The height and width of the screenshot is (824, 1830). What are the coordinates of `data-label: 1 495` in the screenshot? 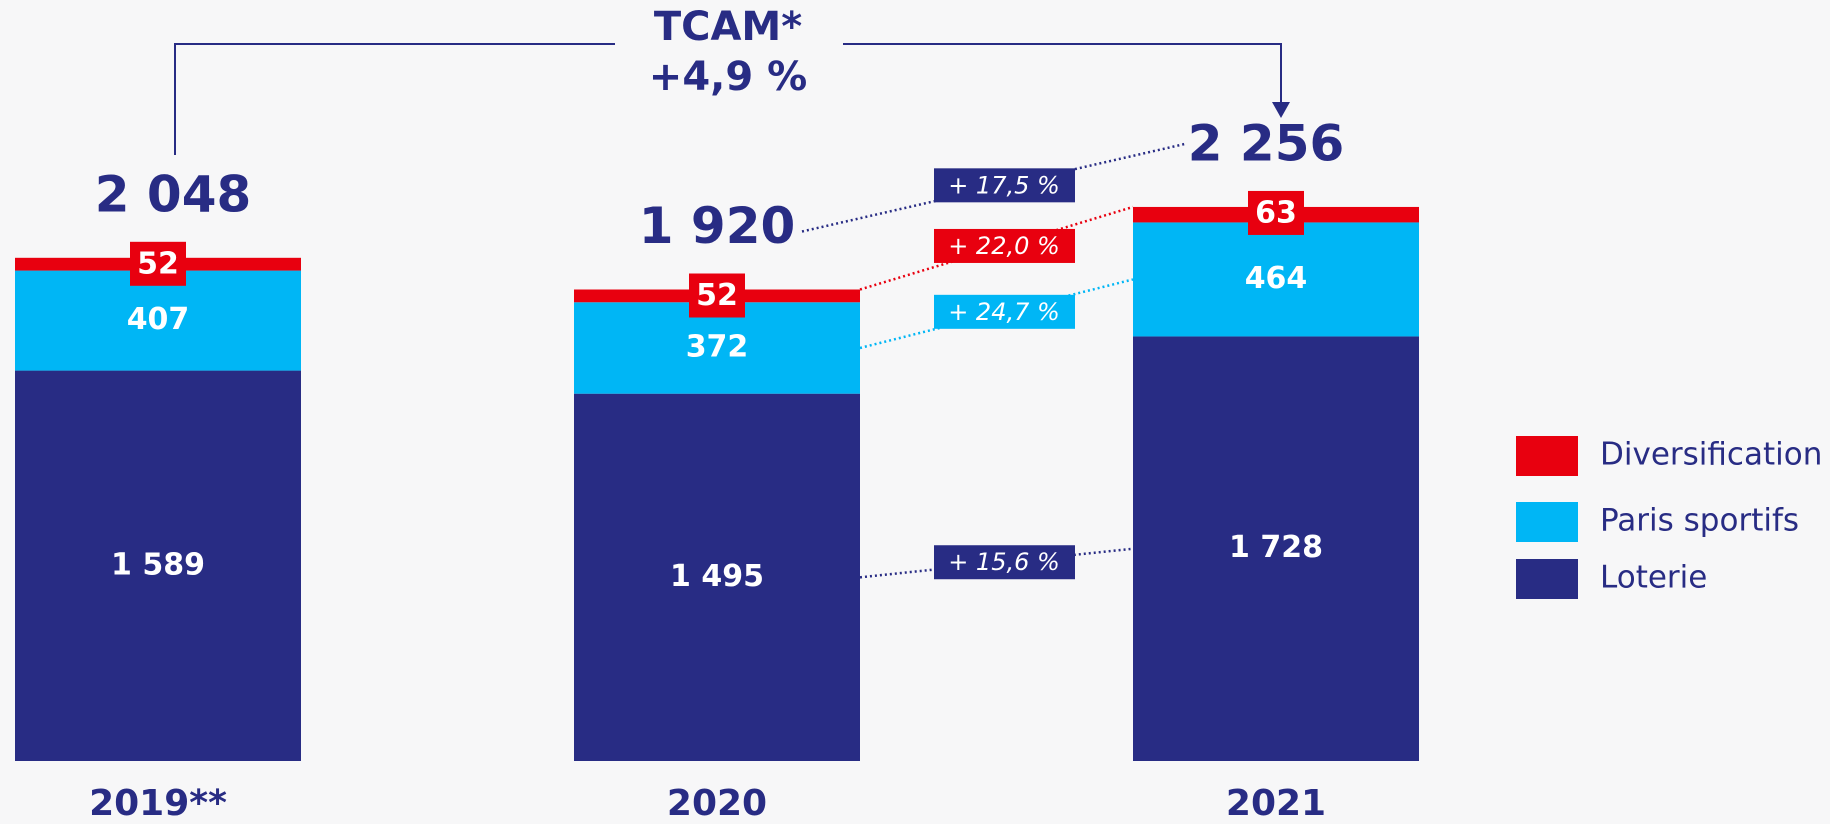 It's located at (717, 576).